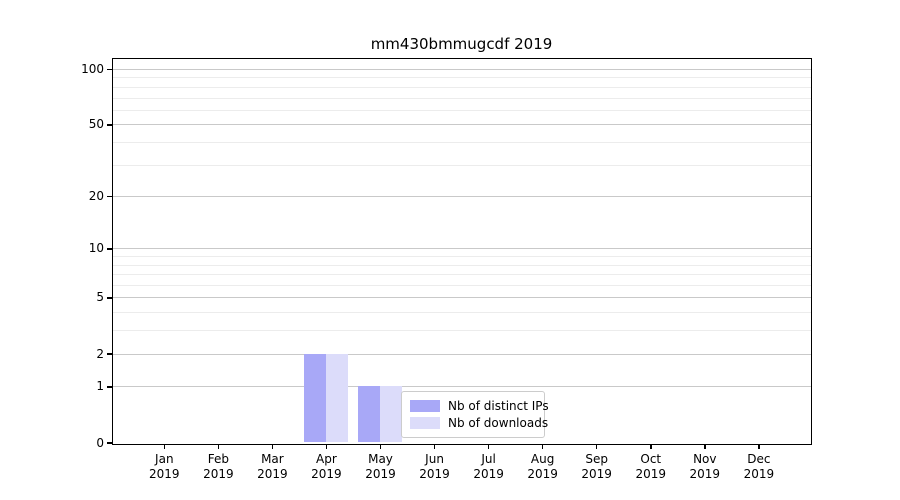  Describe the element at coordinates (92, 69) in the screenshot. I see `y-tick-label: 100` at that location.